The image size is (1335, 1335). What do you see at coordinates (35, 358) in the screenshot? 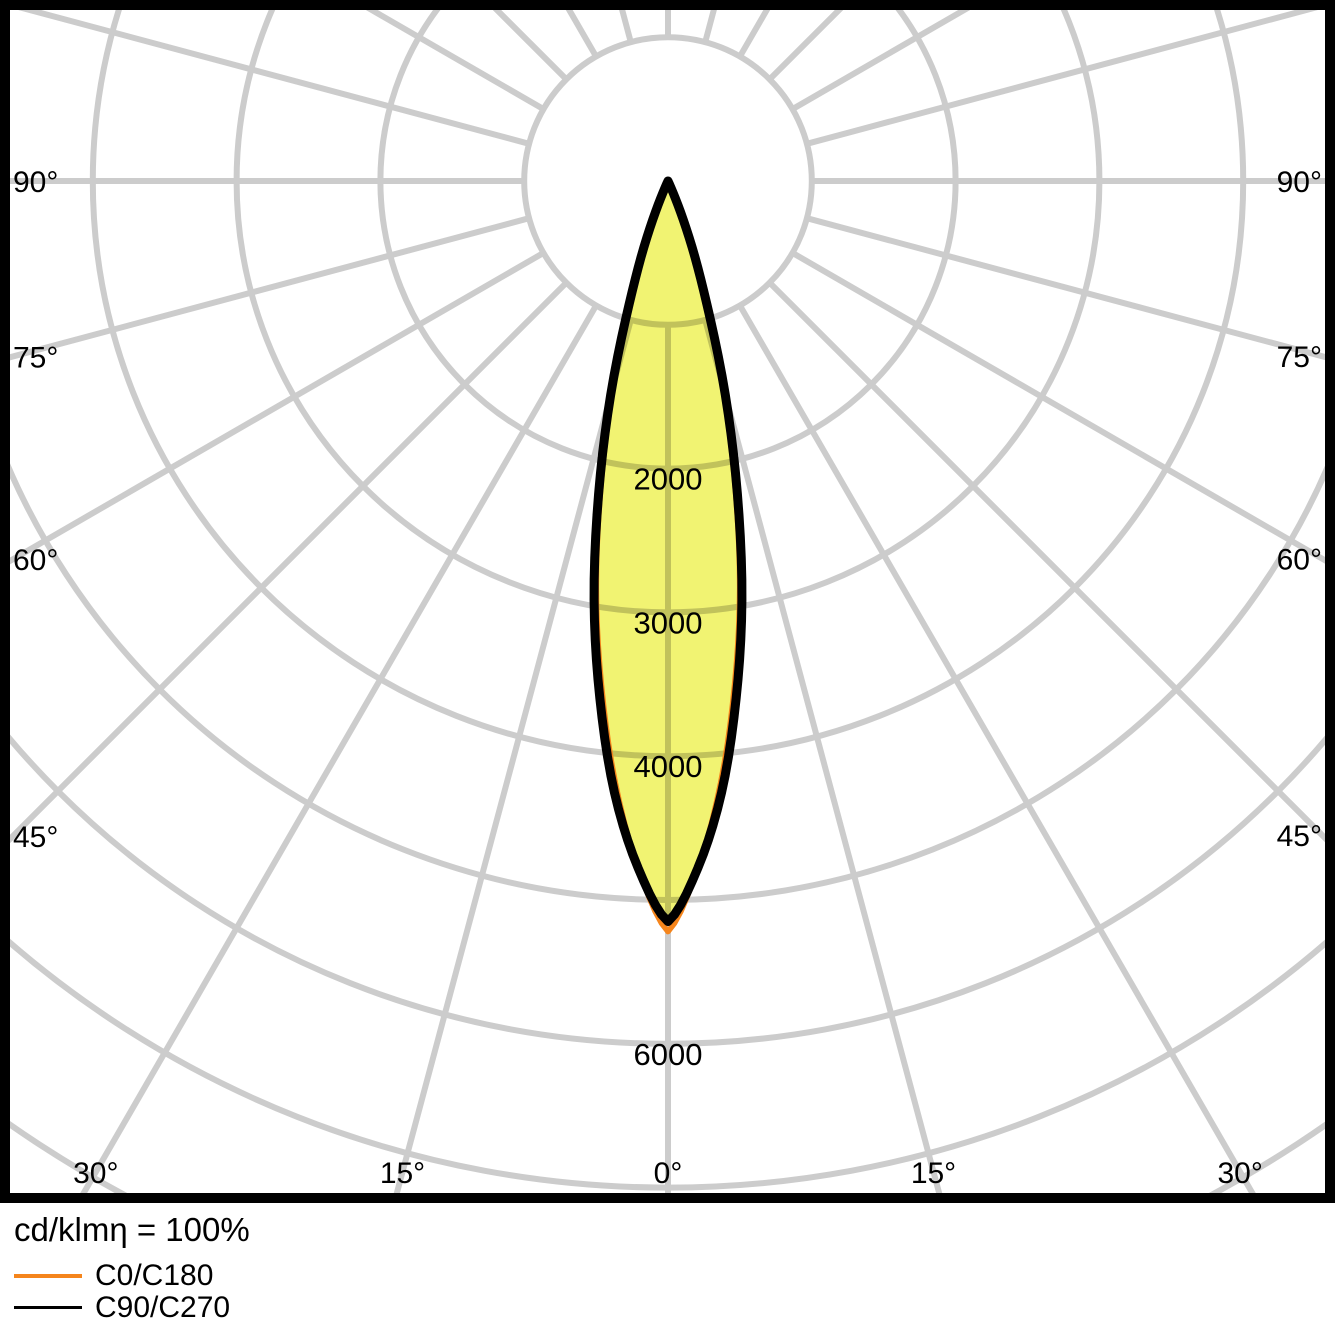
I see `angle-label-left-75: 75°` at bounding box center [35, 358].